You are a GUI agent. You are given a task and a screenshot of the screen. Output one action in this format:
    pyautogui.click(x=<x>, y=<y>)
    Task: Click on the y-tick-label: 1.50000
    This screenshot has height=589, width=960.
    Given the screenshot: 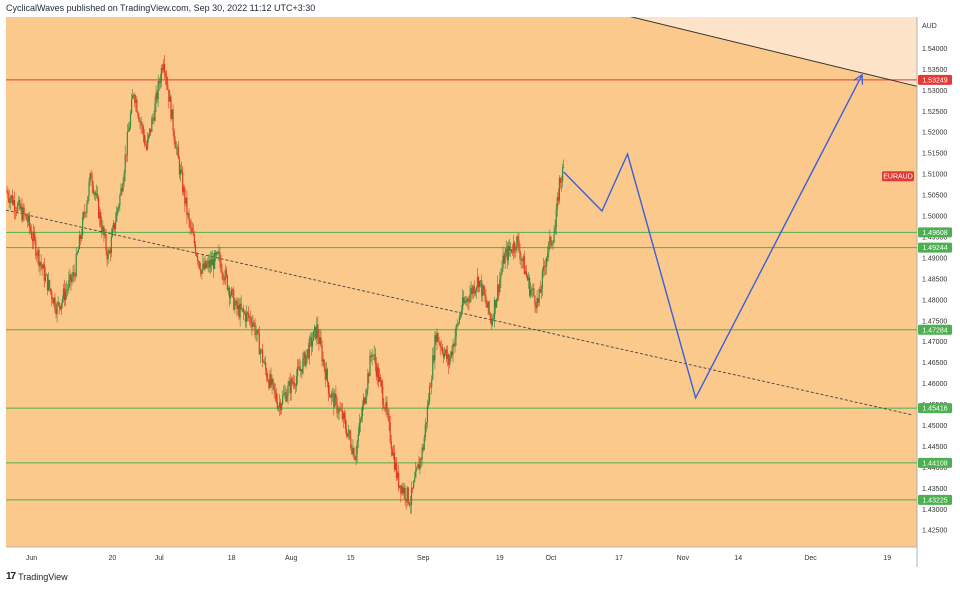 What is the action you would take?
    pyautogui.click(x=934, y=217)
    